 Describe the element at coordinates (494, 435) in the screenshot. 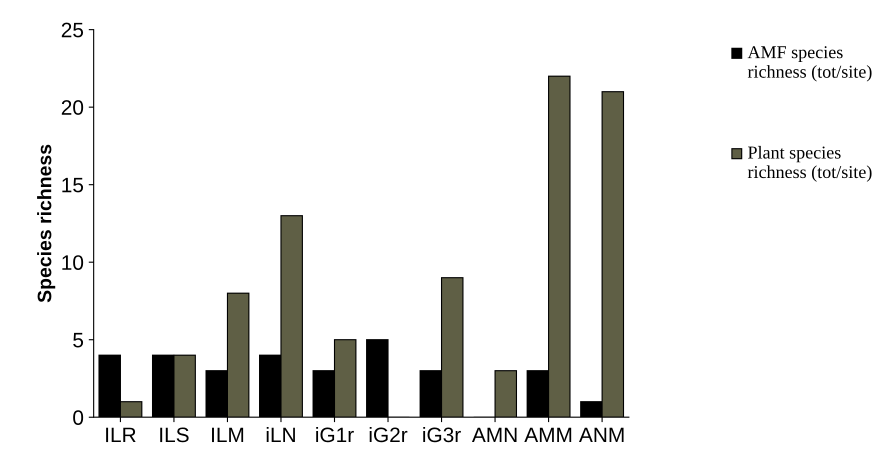

I see `x-tick-label: AMN` at that location.